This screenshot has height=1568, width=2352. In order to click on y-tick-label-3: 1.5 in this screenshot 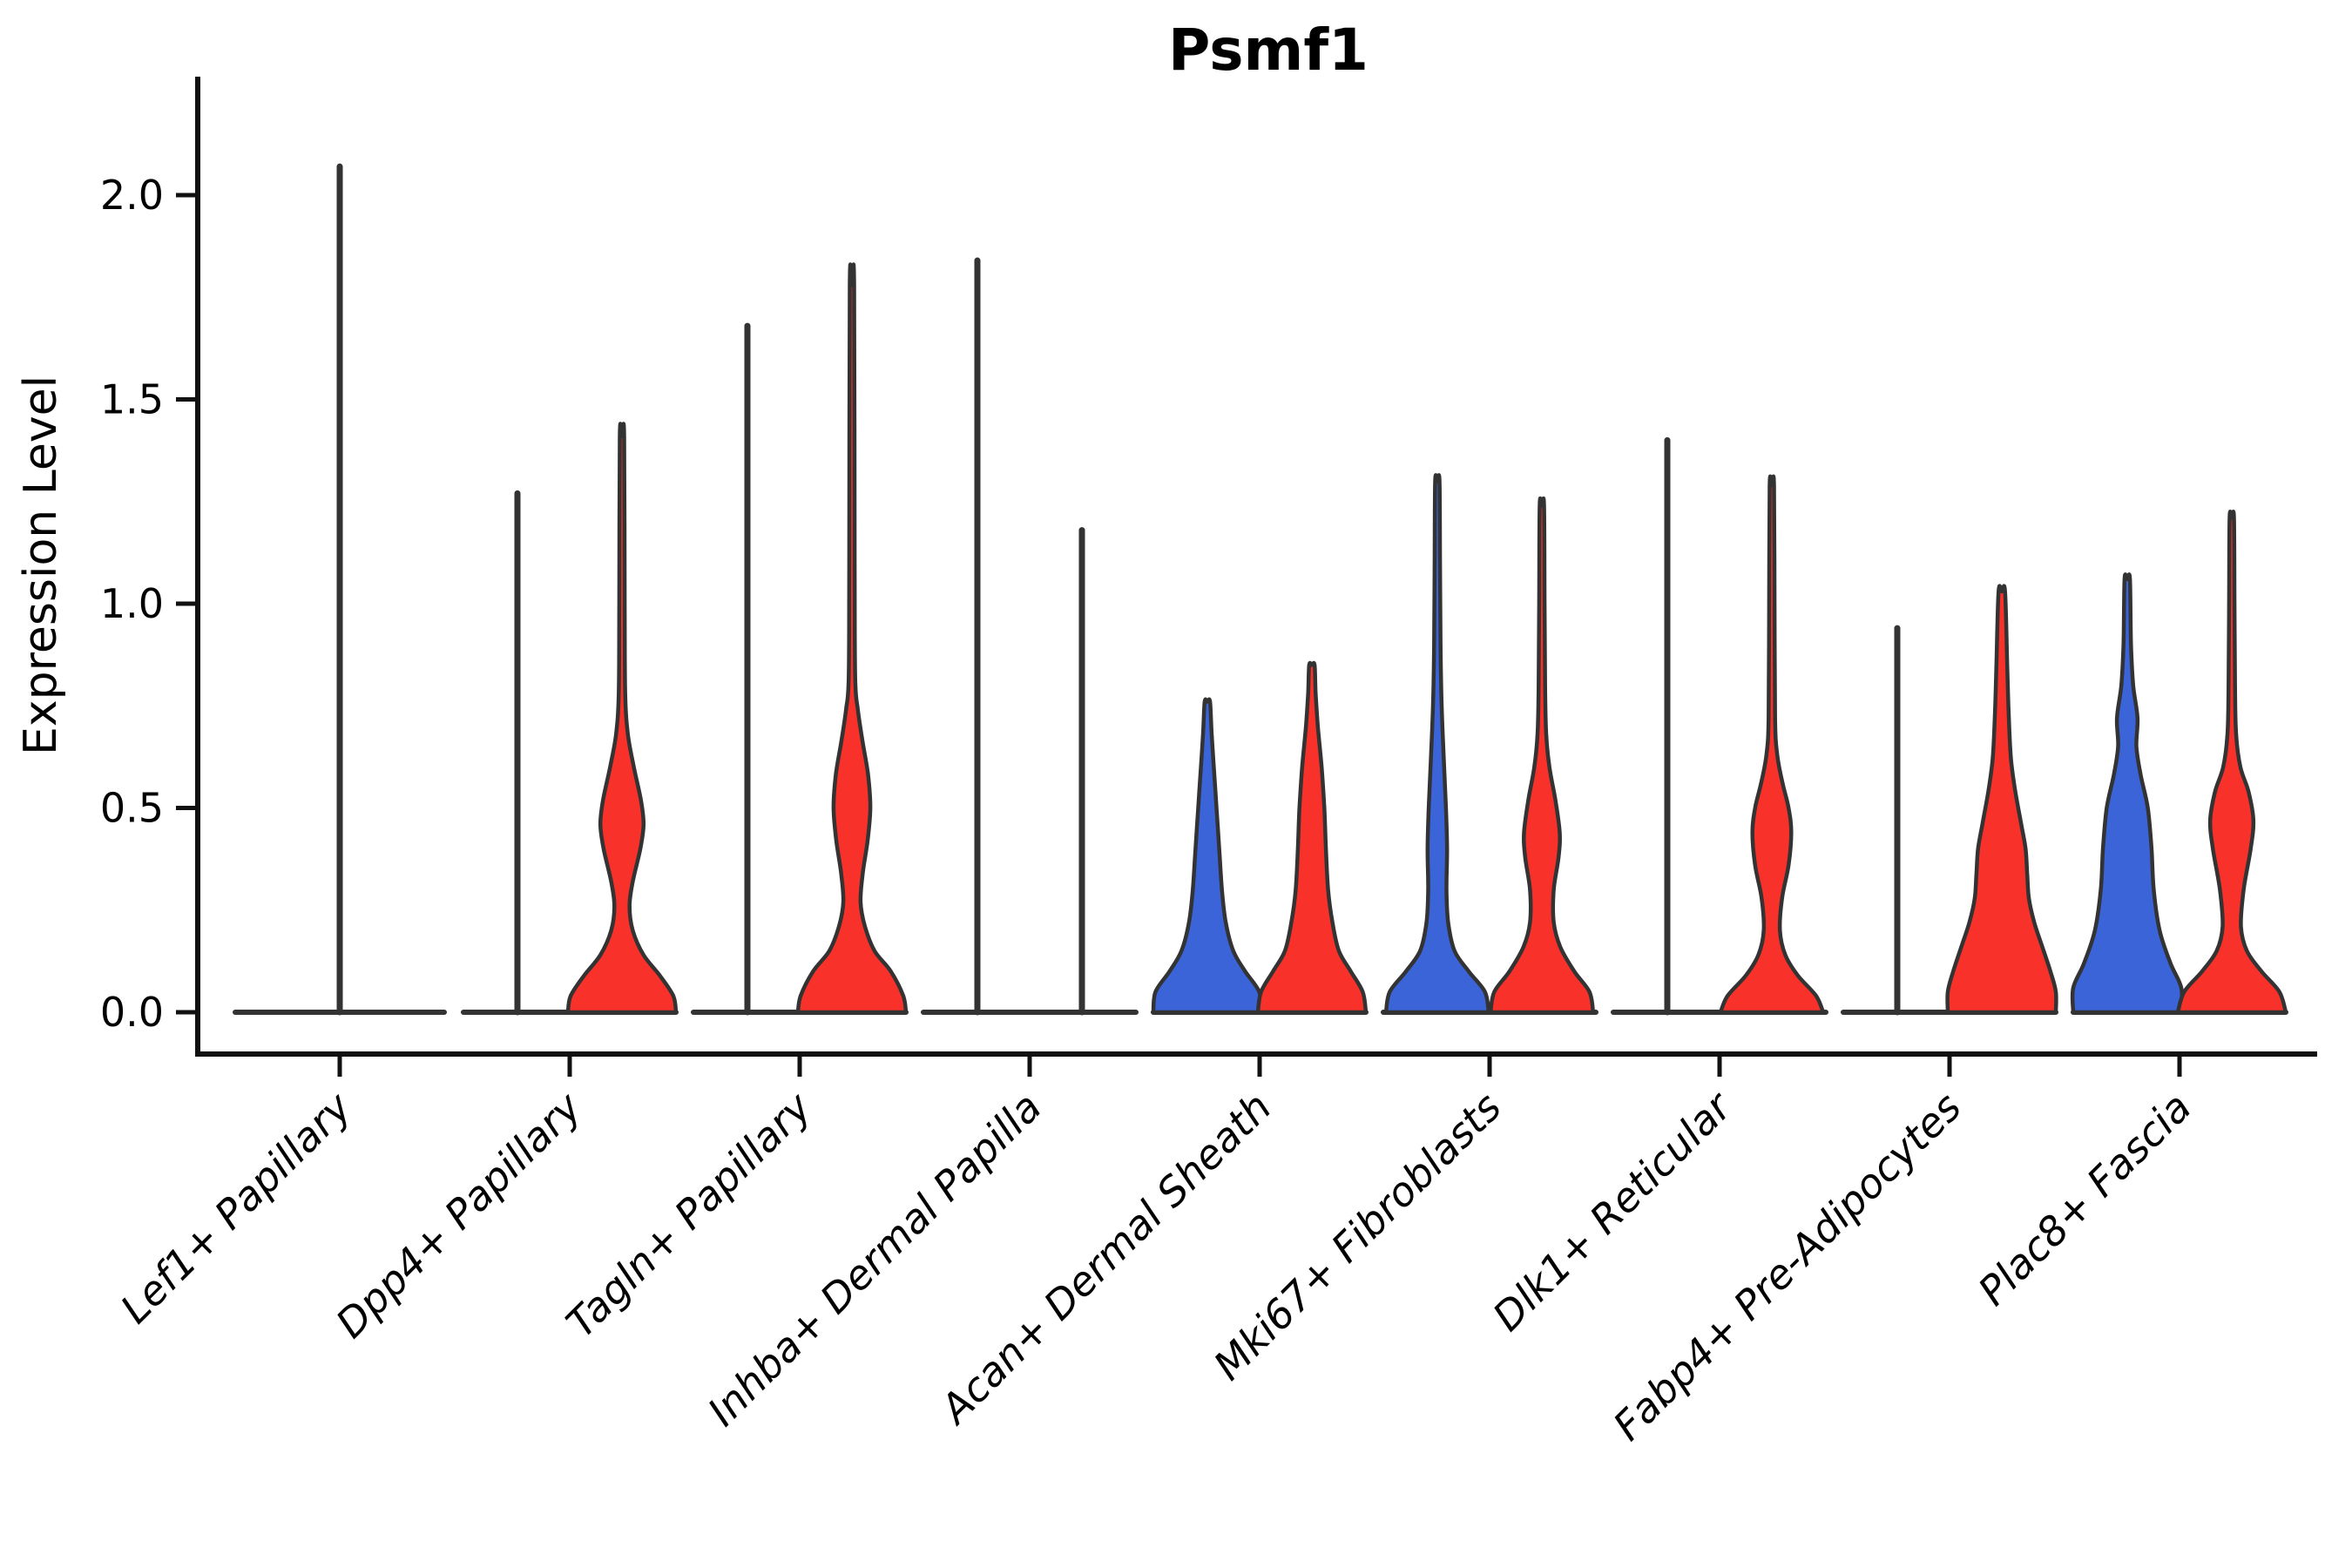, I will do `click(132, 399)`.